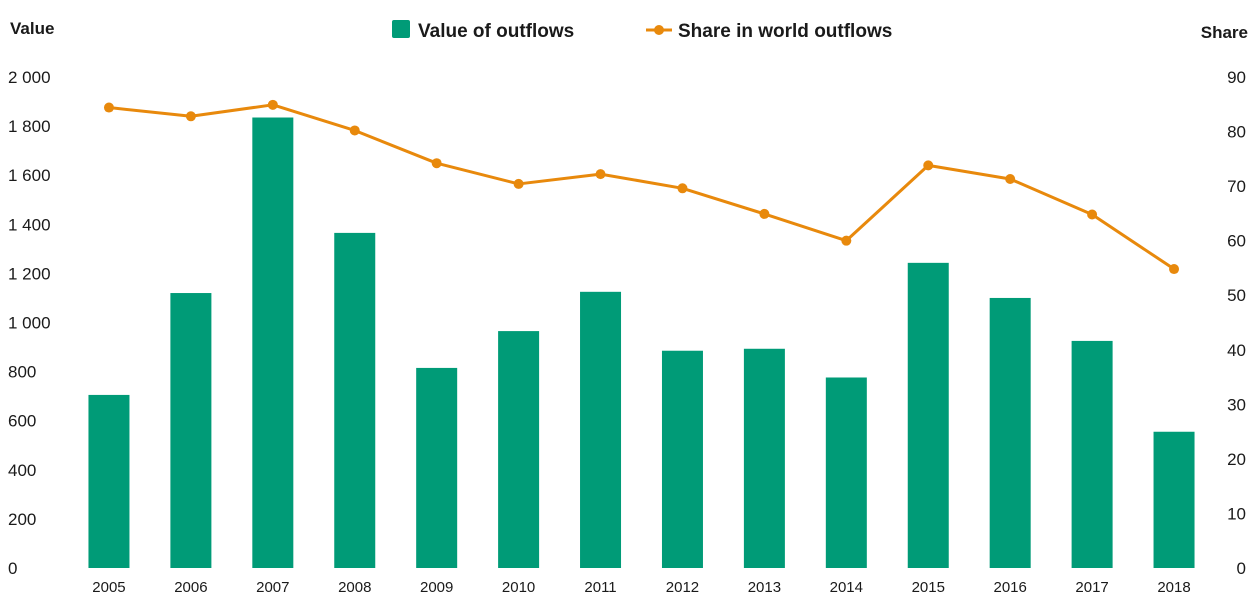  Describe the element at coordinates (1241, 568) in the screenshot. I see `y-right-tick-label: 0` at that location.